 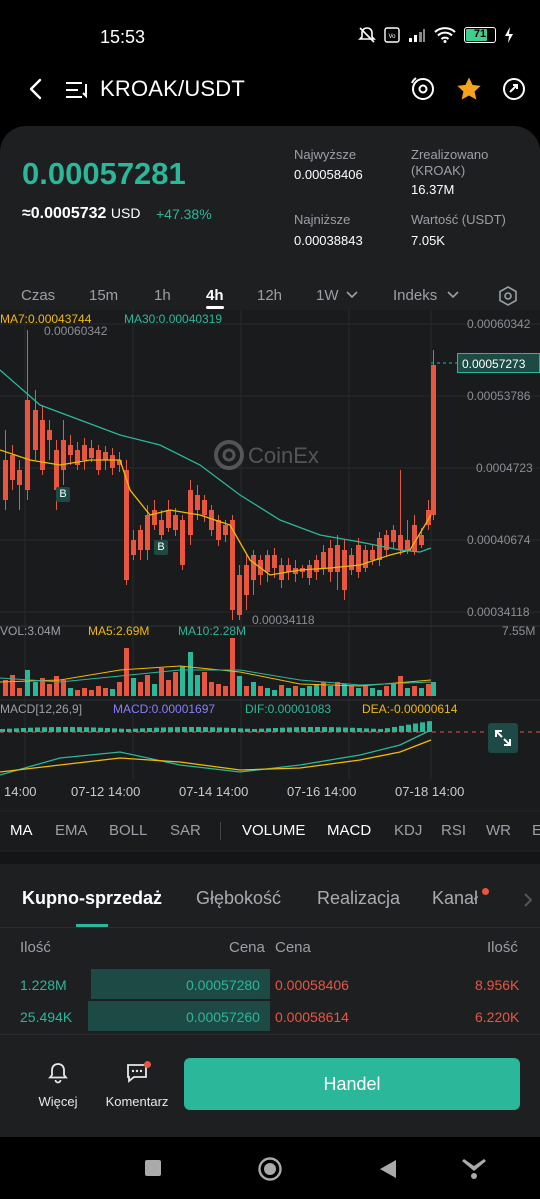 I want to click on share-chart-icon, so click(x=514, y=89).